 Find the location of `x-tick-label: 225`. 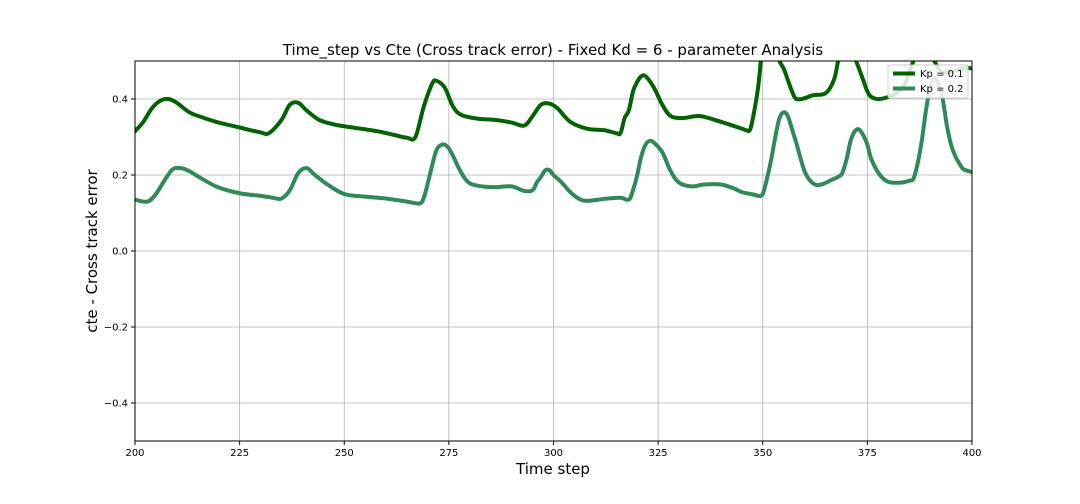

x-tick-label: 225 is located at coordinates (239, 453).